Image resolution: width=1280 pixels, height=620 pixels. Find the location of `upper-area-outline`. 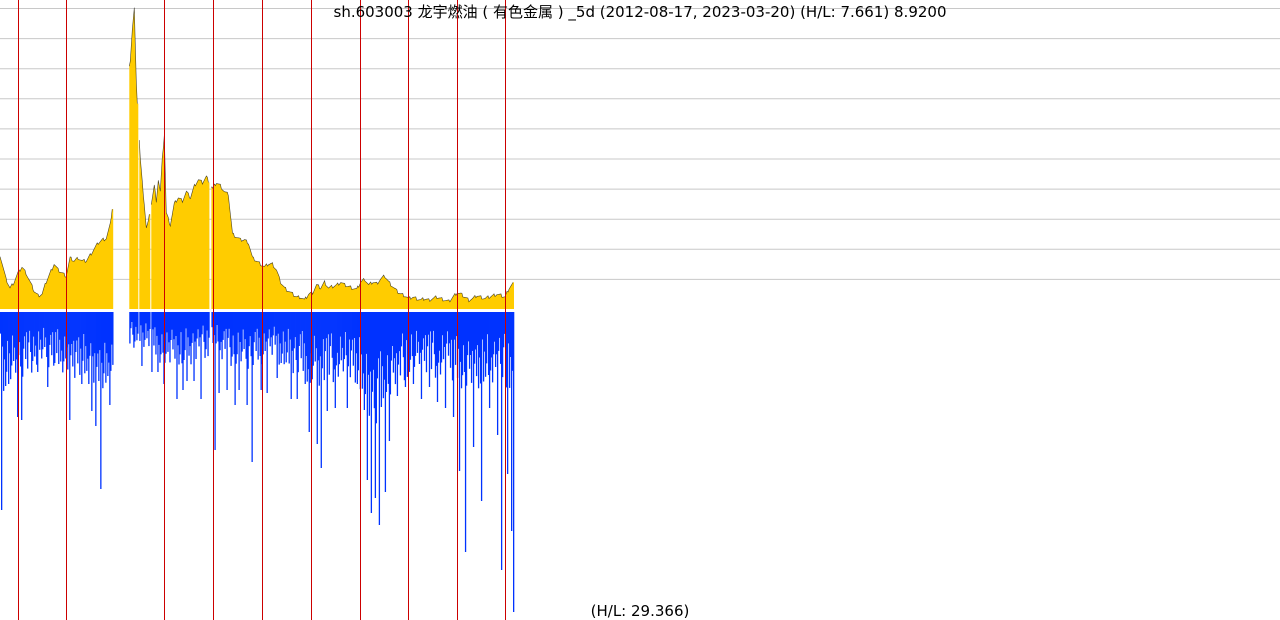

upper-area-outline is located at coordinates (144, 184).